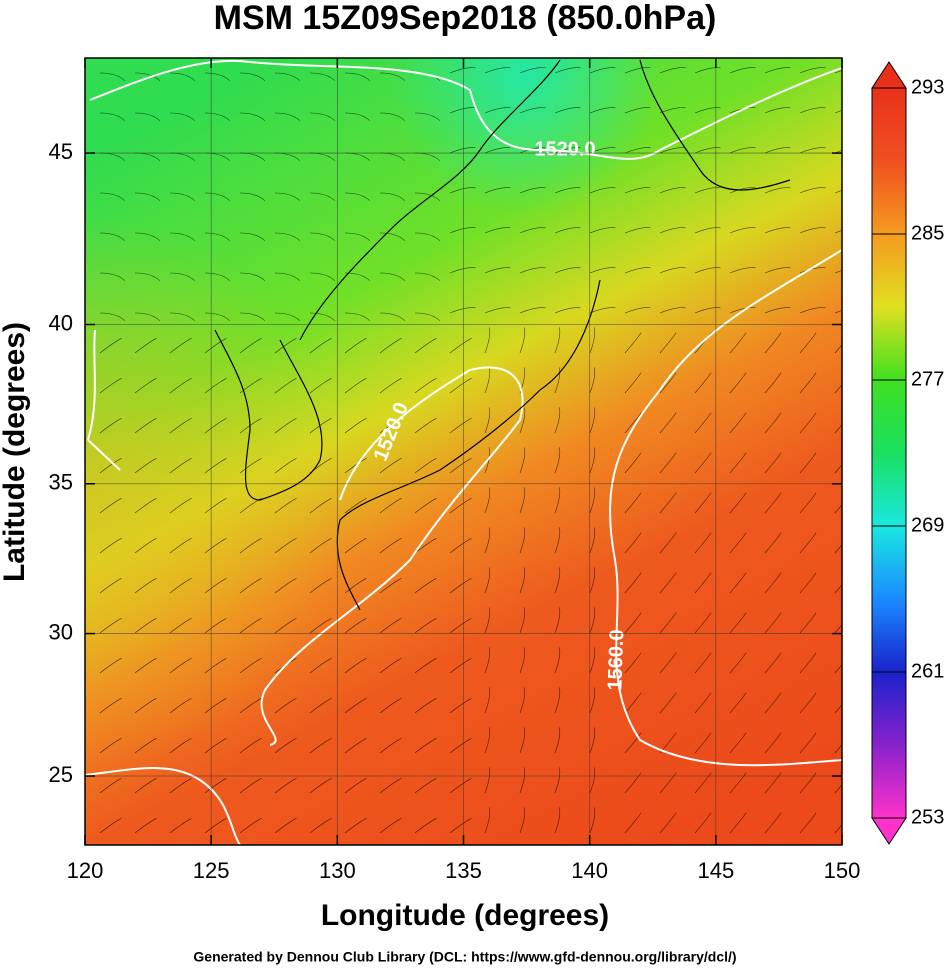 The image size is (952, 970). Describe the element at coordinates (61, 151) in the screenshot. I see `y-tick-label: 45` at that location.